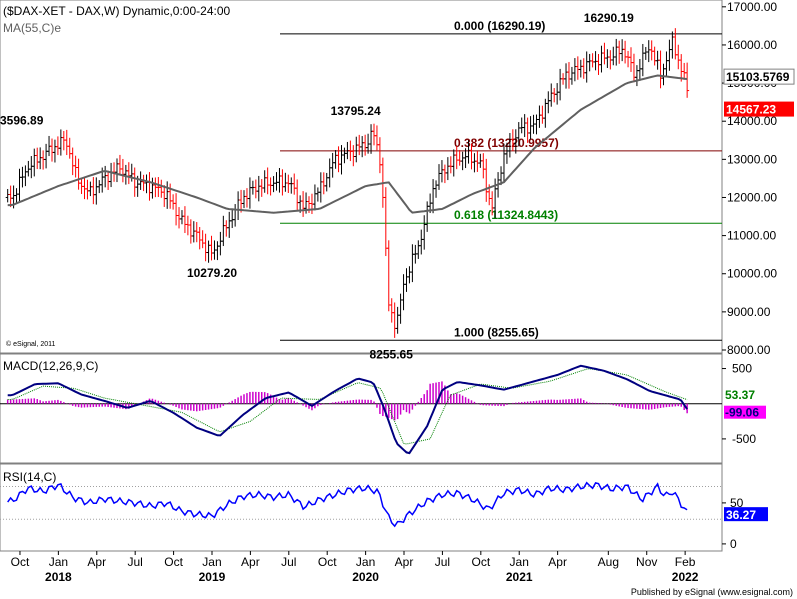  Describe the element at coordinates (519, 577) in the screenshot. I see `x-year-label: 2021` at that location.